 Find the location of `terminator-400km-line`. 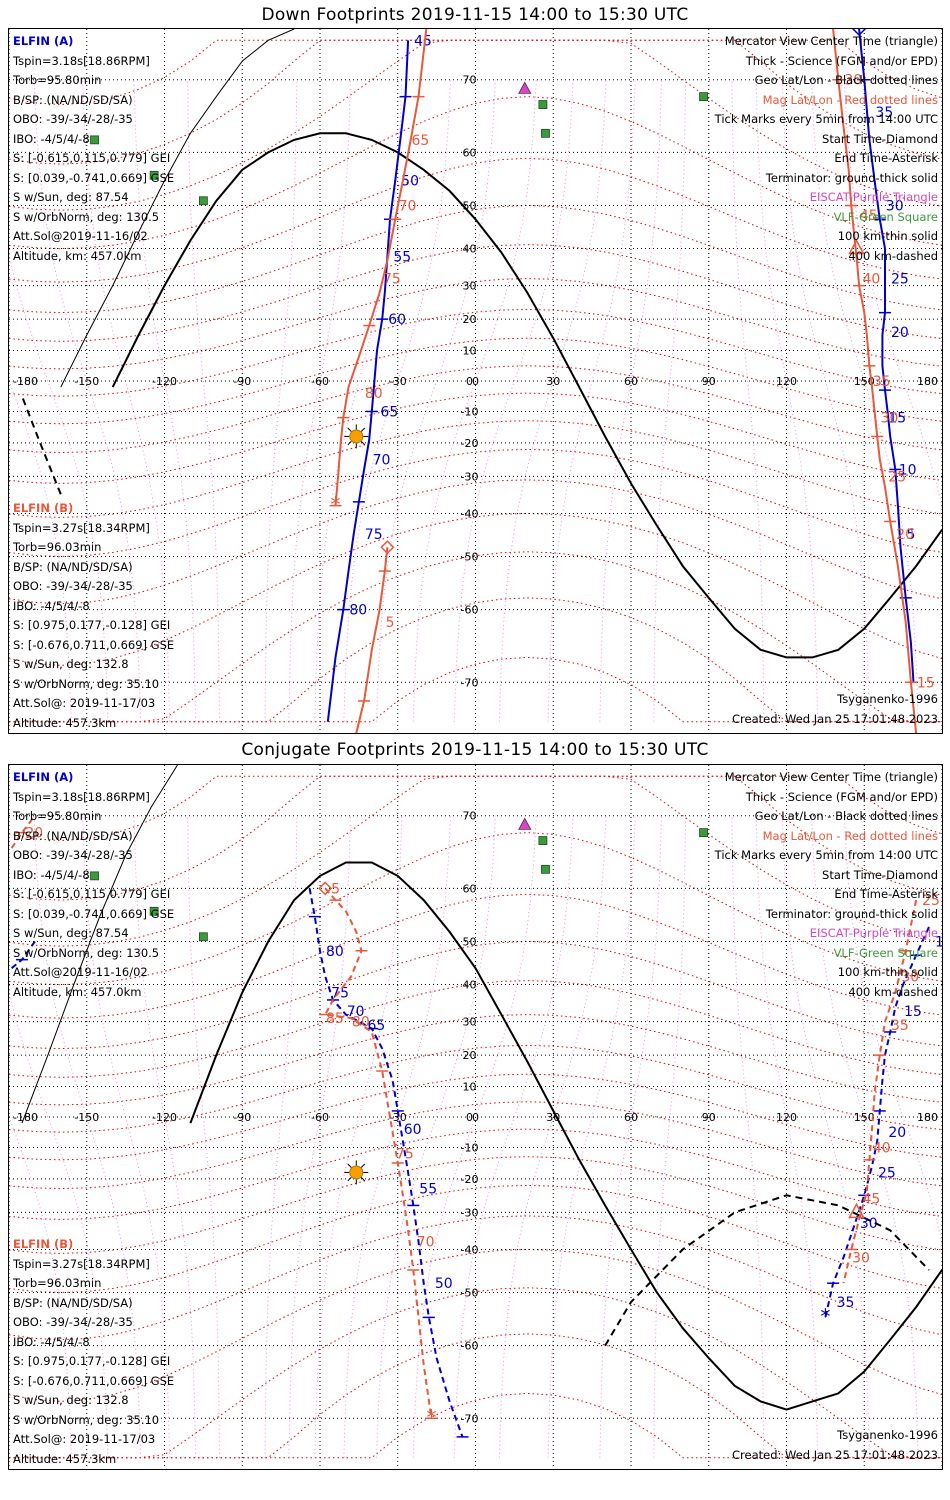

terminator-400km-line is located at coordinates (767, 1270).